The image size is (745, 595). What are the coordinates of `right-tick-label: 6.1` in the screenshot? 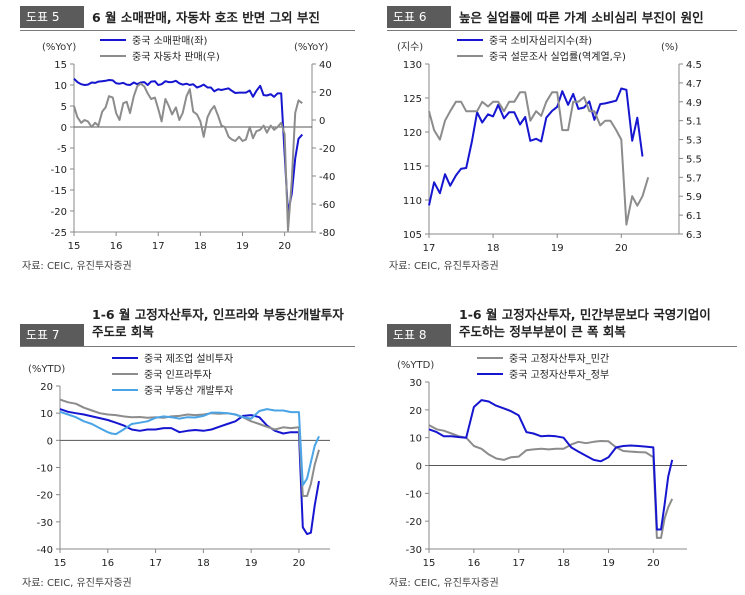 It's located at (694, 216).